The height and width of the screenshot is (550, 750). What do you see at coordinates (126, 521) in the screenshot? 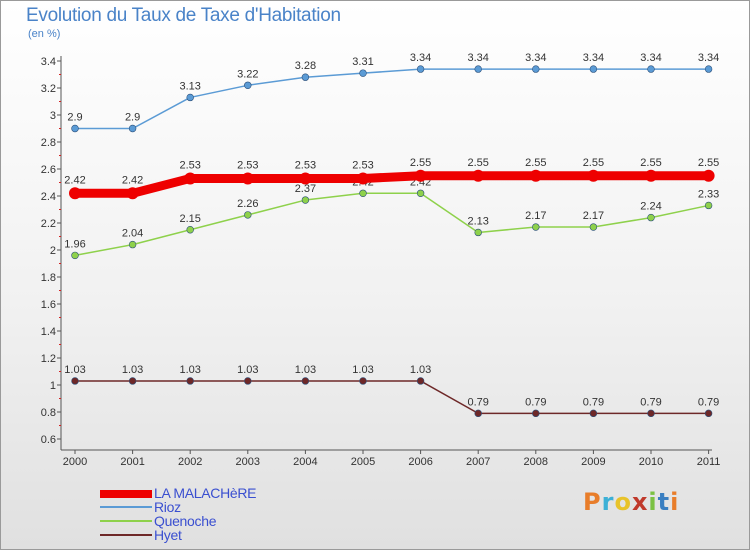
I see `legend-swatch-quenoche` at bounding box center [126, 521].